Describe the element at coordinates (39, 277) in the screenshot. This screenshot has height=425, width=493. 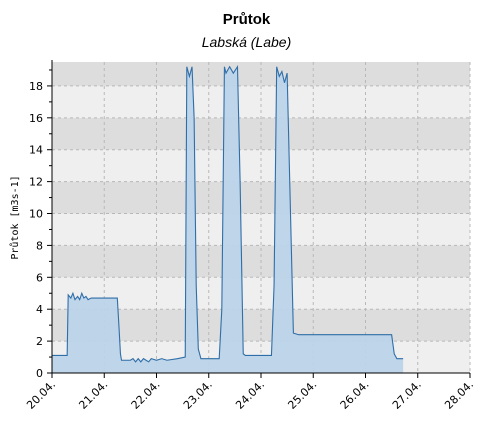
I see `y-tick-label: 6` at that location.